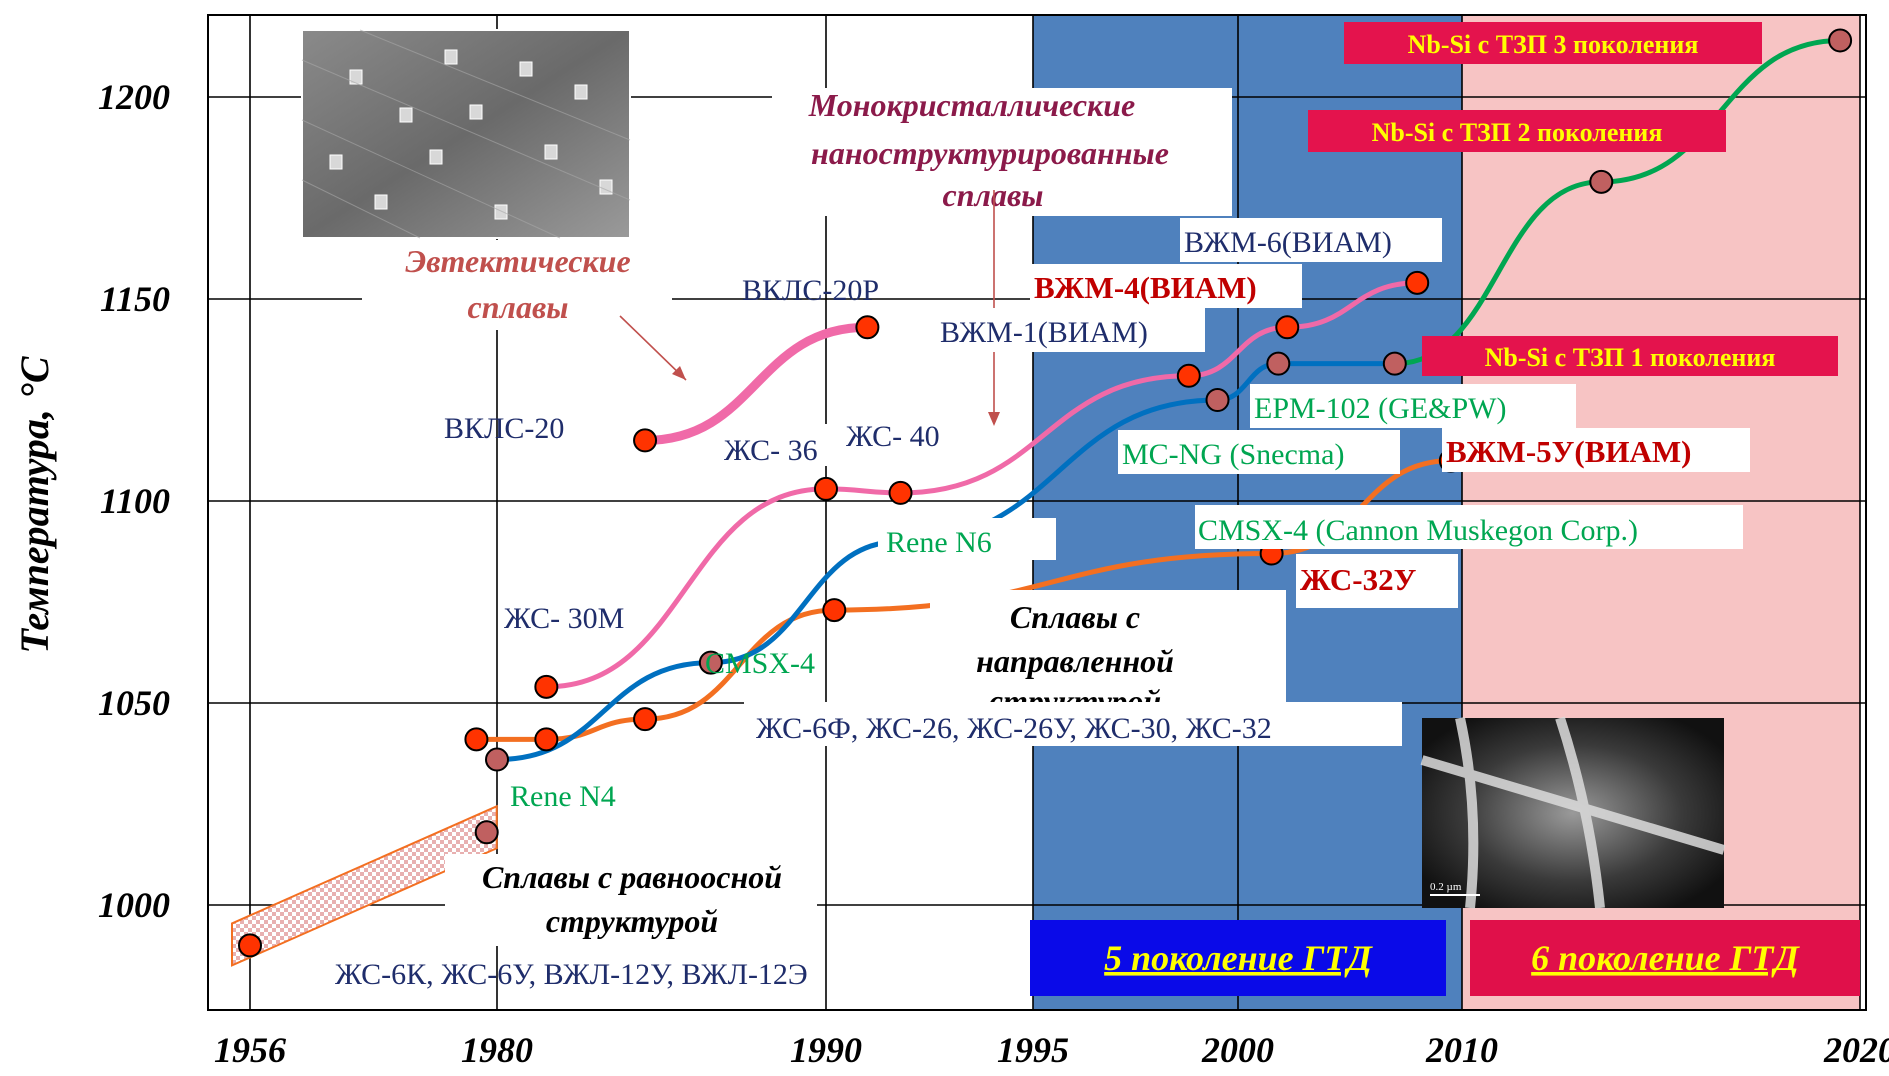  Describe the element at coordinates (1044, 332) in the screenshot. I see `label-vzm1: ВЖМ-1(ВИАМ)` at that location.